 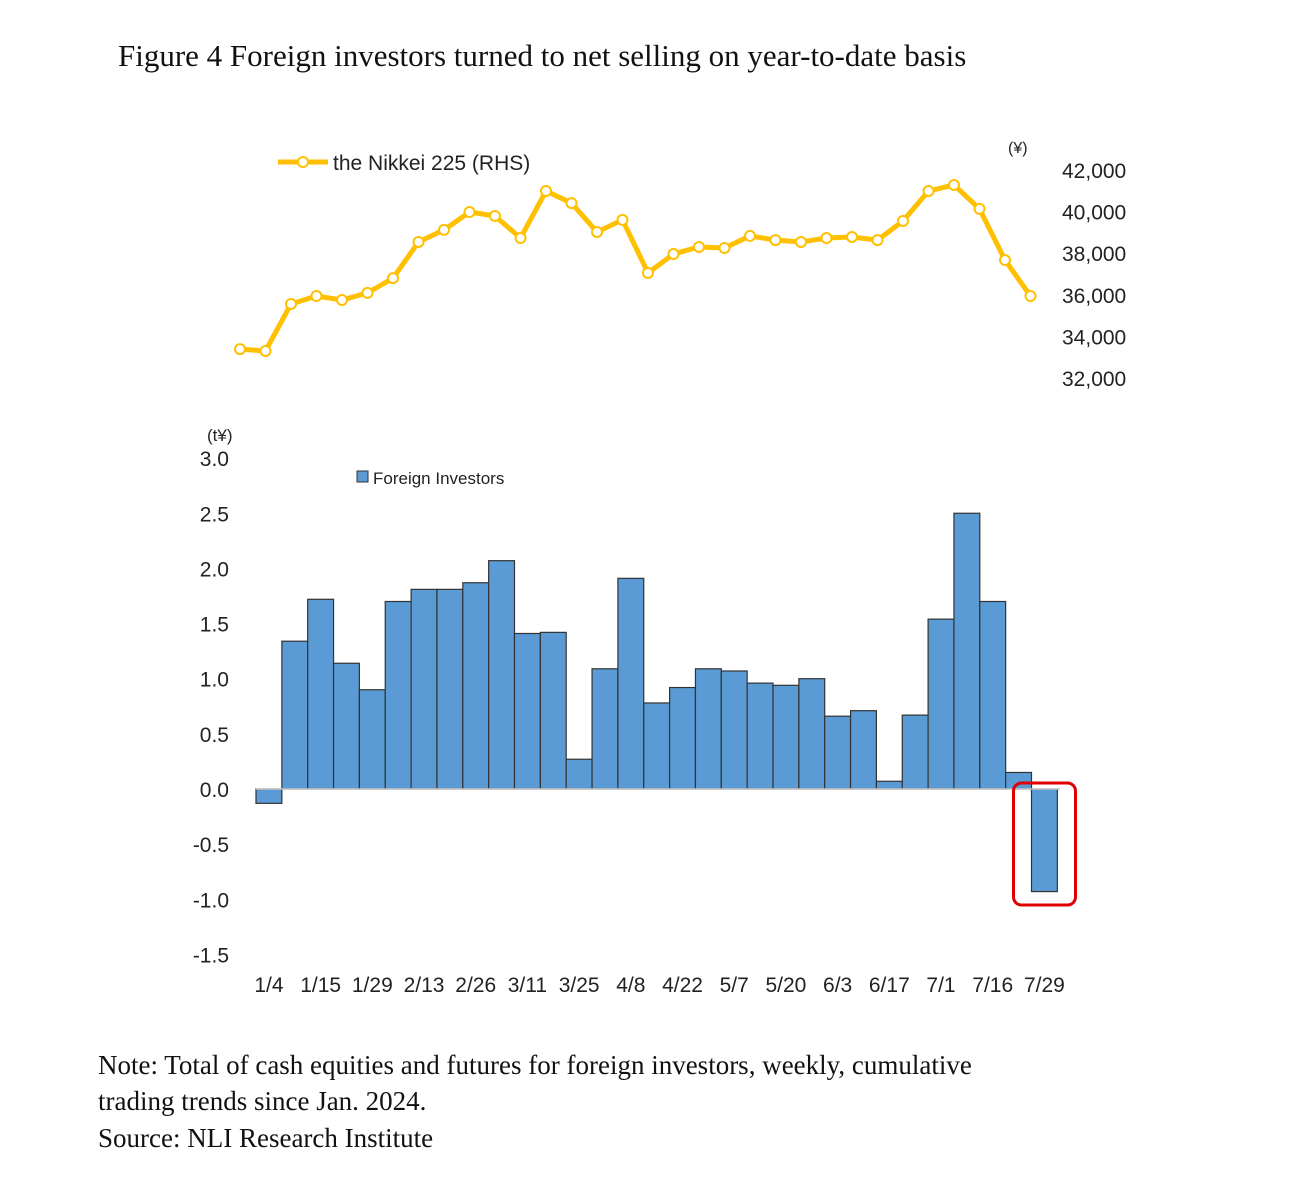 I want to click on bar-x-tick-label: 1/4, so click(x=269, y=985).